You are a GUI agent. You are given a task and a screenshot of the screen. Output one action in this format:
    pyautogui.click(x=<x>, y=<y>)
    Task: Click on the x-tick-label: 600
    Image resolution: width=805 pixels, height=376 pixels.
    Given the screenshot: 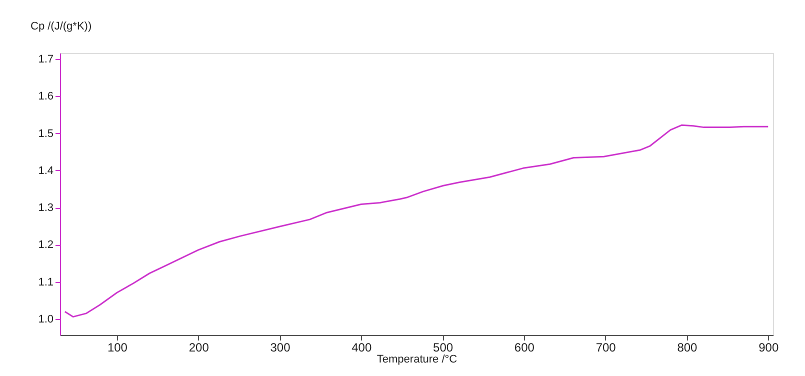 What is the action you would take?
    pyautogui.click(x=524, y=347)
    